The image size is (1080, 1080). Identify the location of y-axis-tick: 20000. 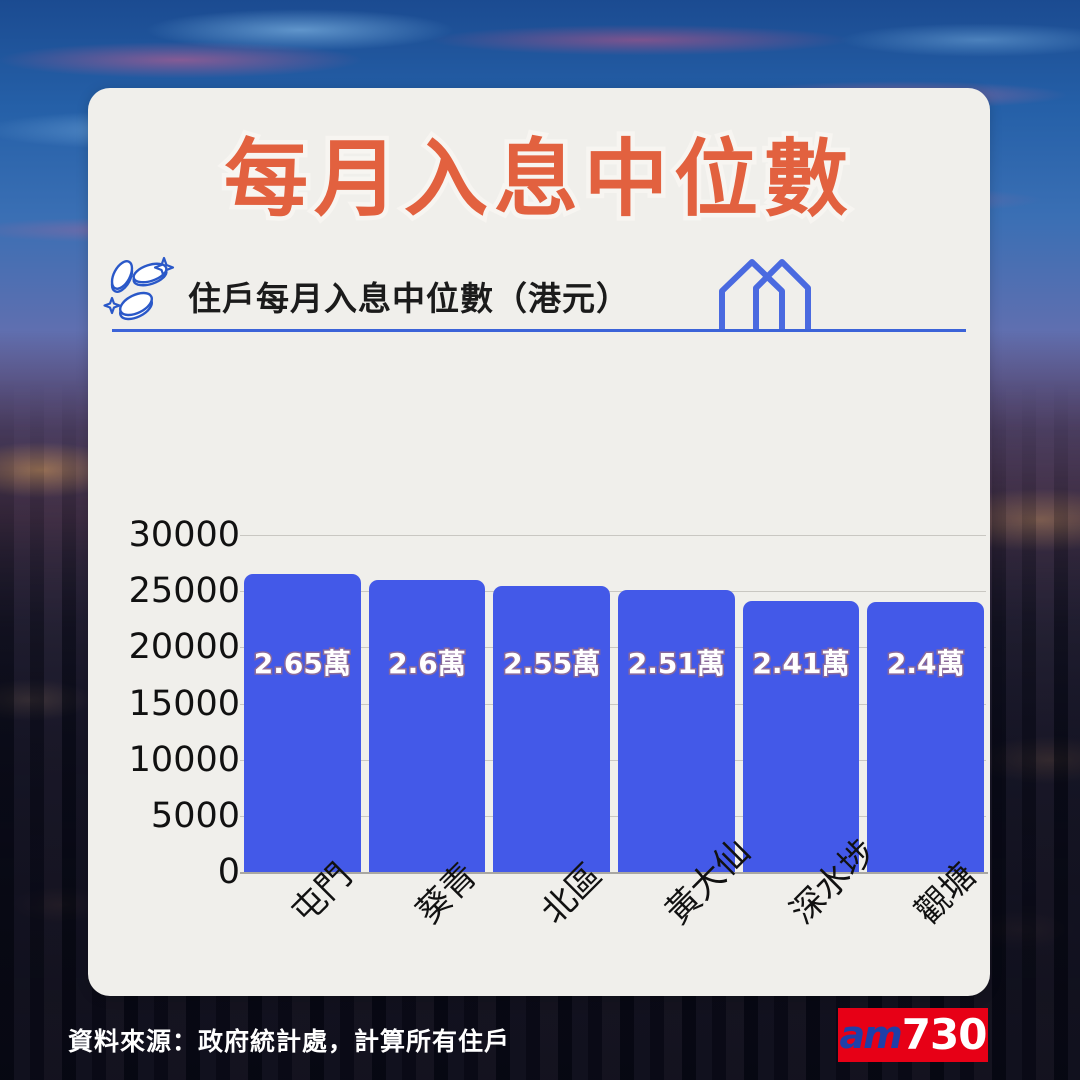
(184, 647).